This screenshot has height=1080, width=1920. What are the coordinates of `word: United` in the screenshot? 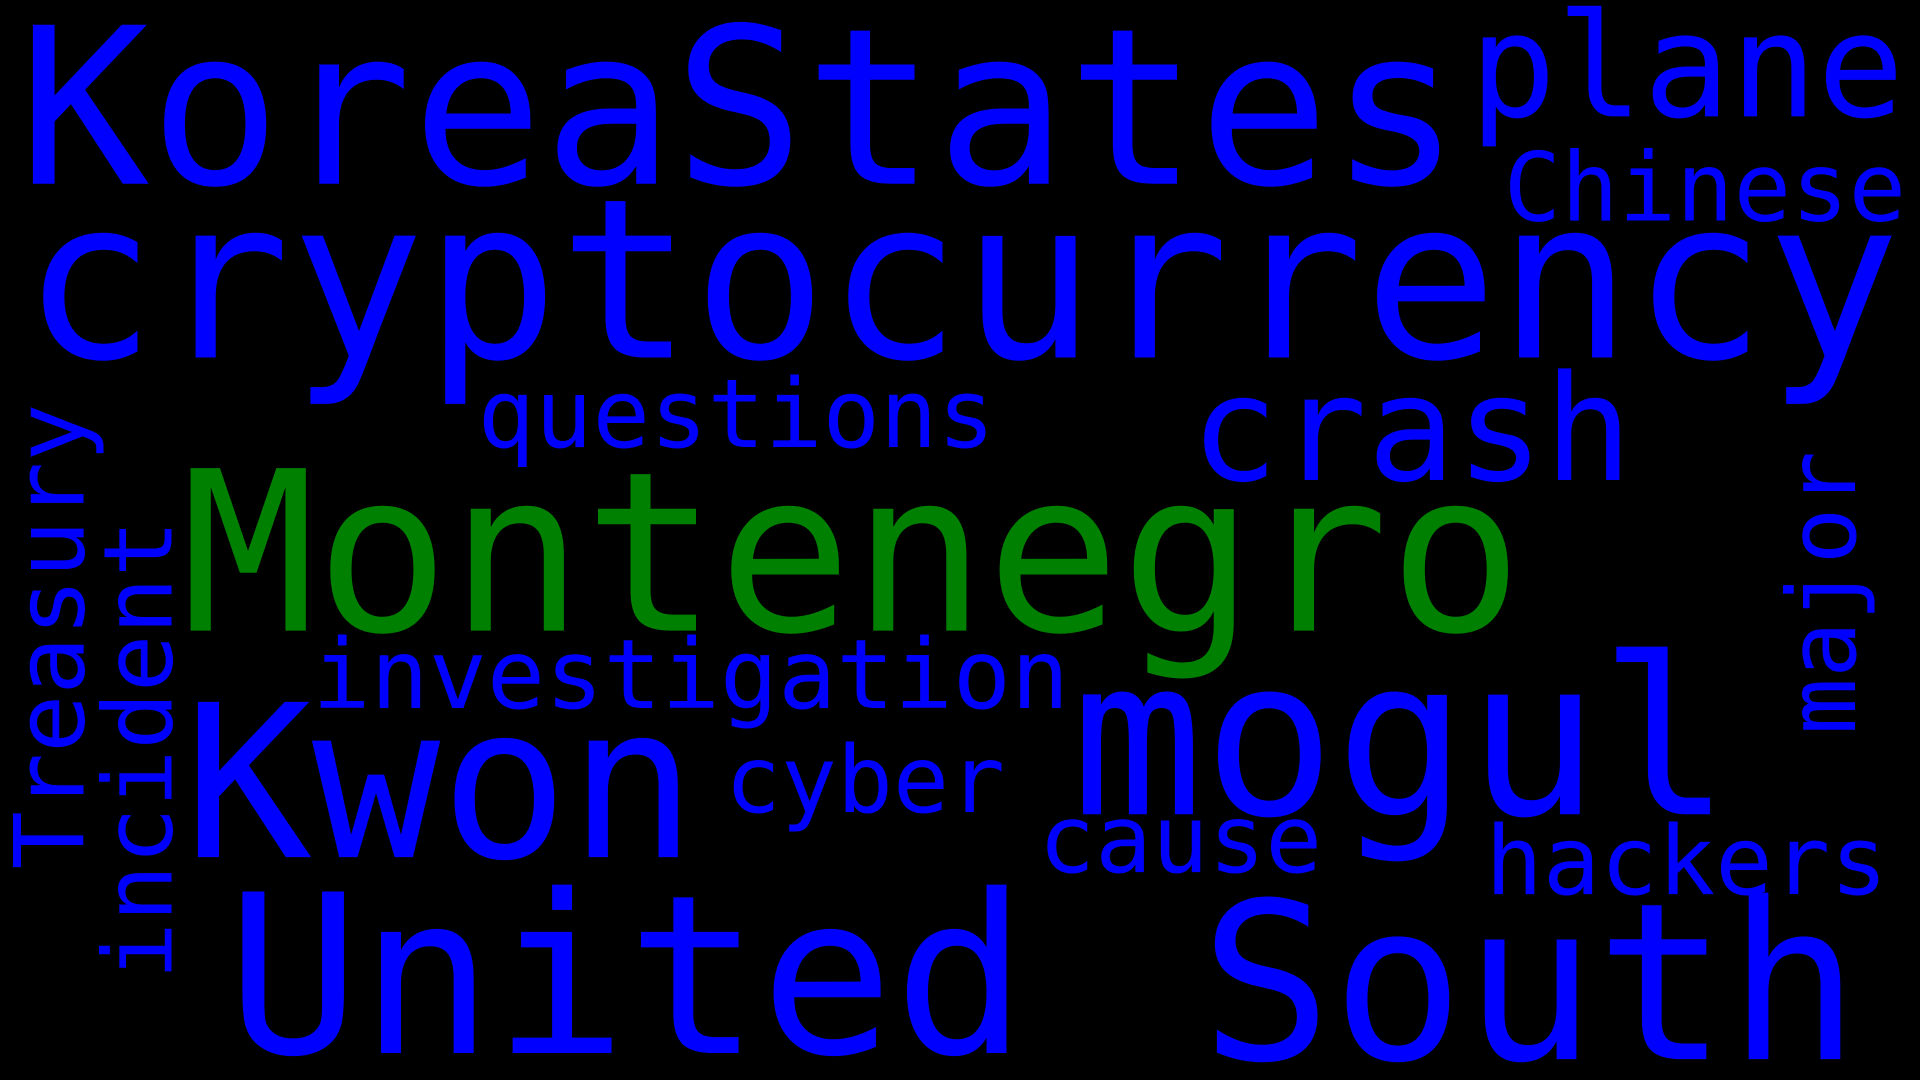 It's located at (627, 964).